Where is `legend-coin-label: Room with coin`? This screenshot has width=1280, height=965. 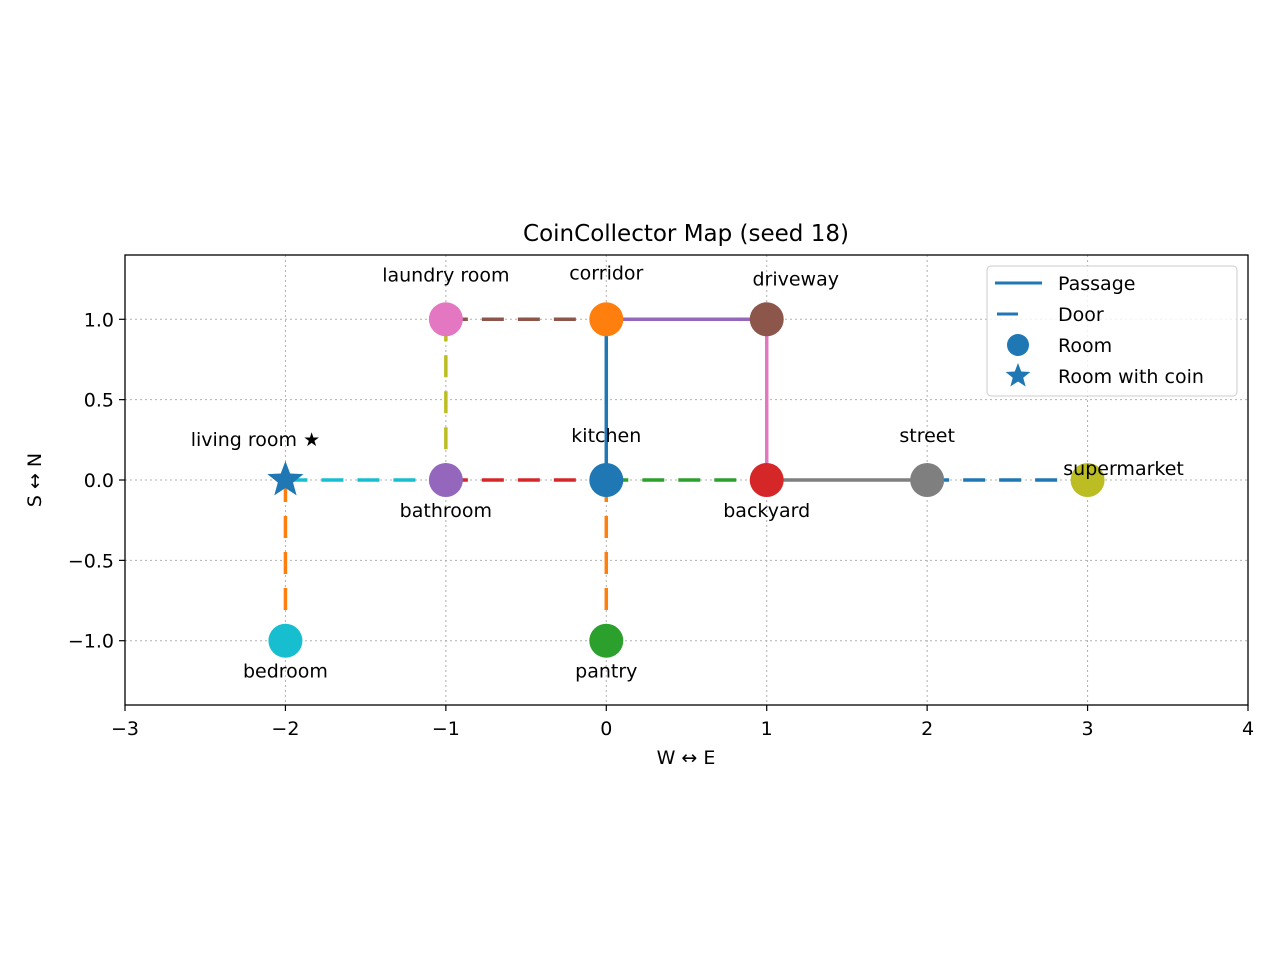 legend-coin-label: Room with coin is located at coordinates (1131, 377).